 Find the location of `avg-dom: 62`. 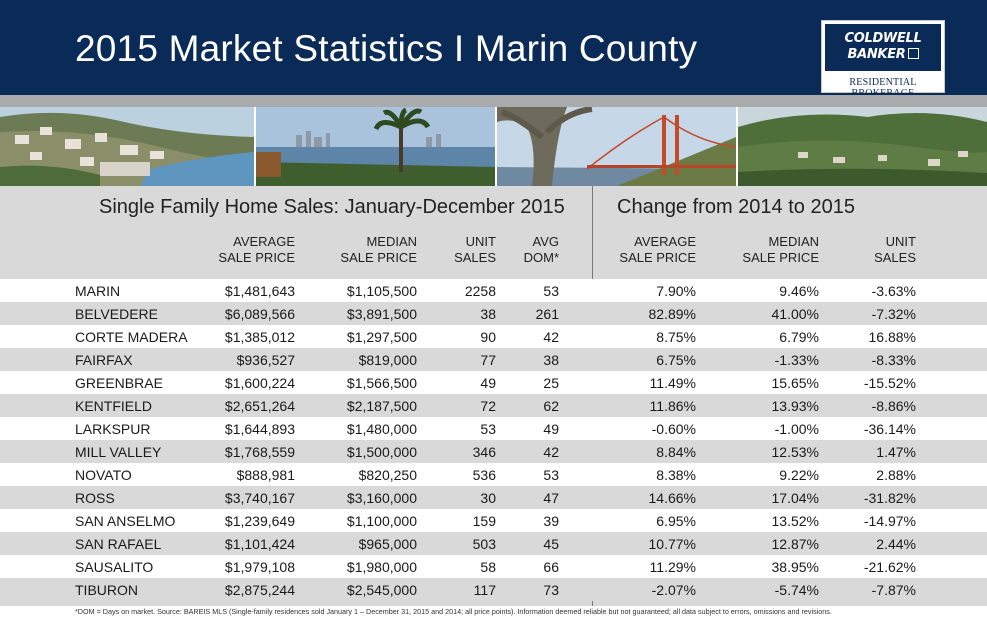

avg-dom: 62 is located at coordinates (551, 406).